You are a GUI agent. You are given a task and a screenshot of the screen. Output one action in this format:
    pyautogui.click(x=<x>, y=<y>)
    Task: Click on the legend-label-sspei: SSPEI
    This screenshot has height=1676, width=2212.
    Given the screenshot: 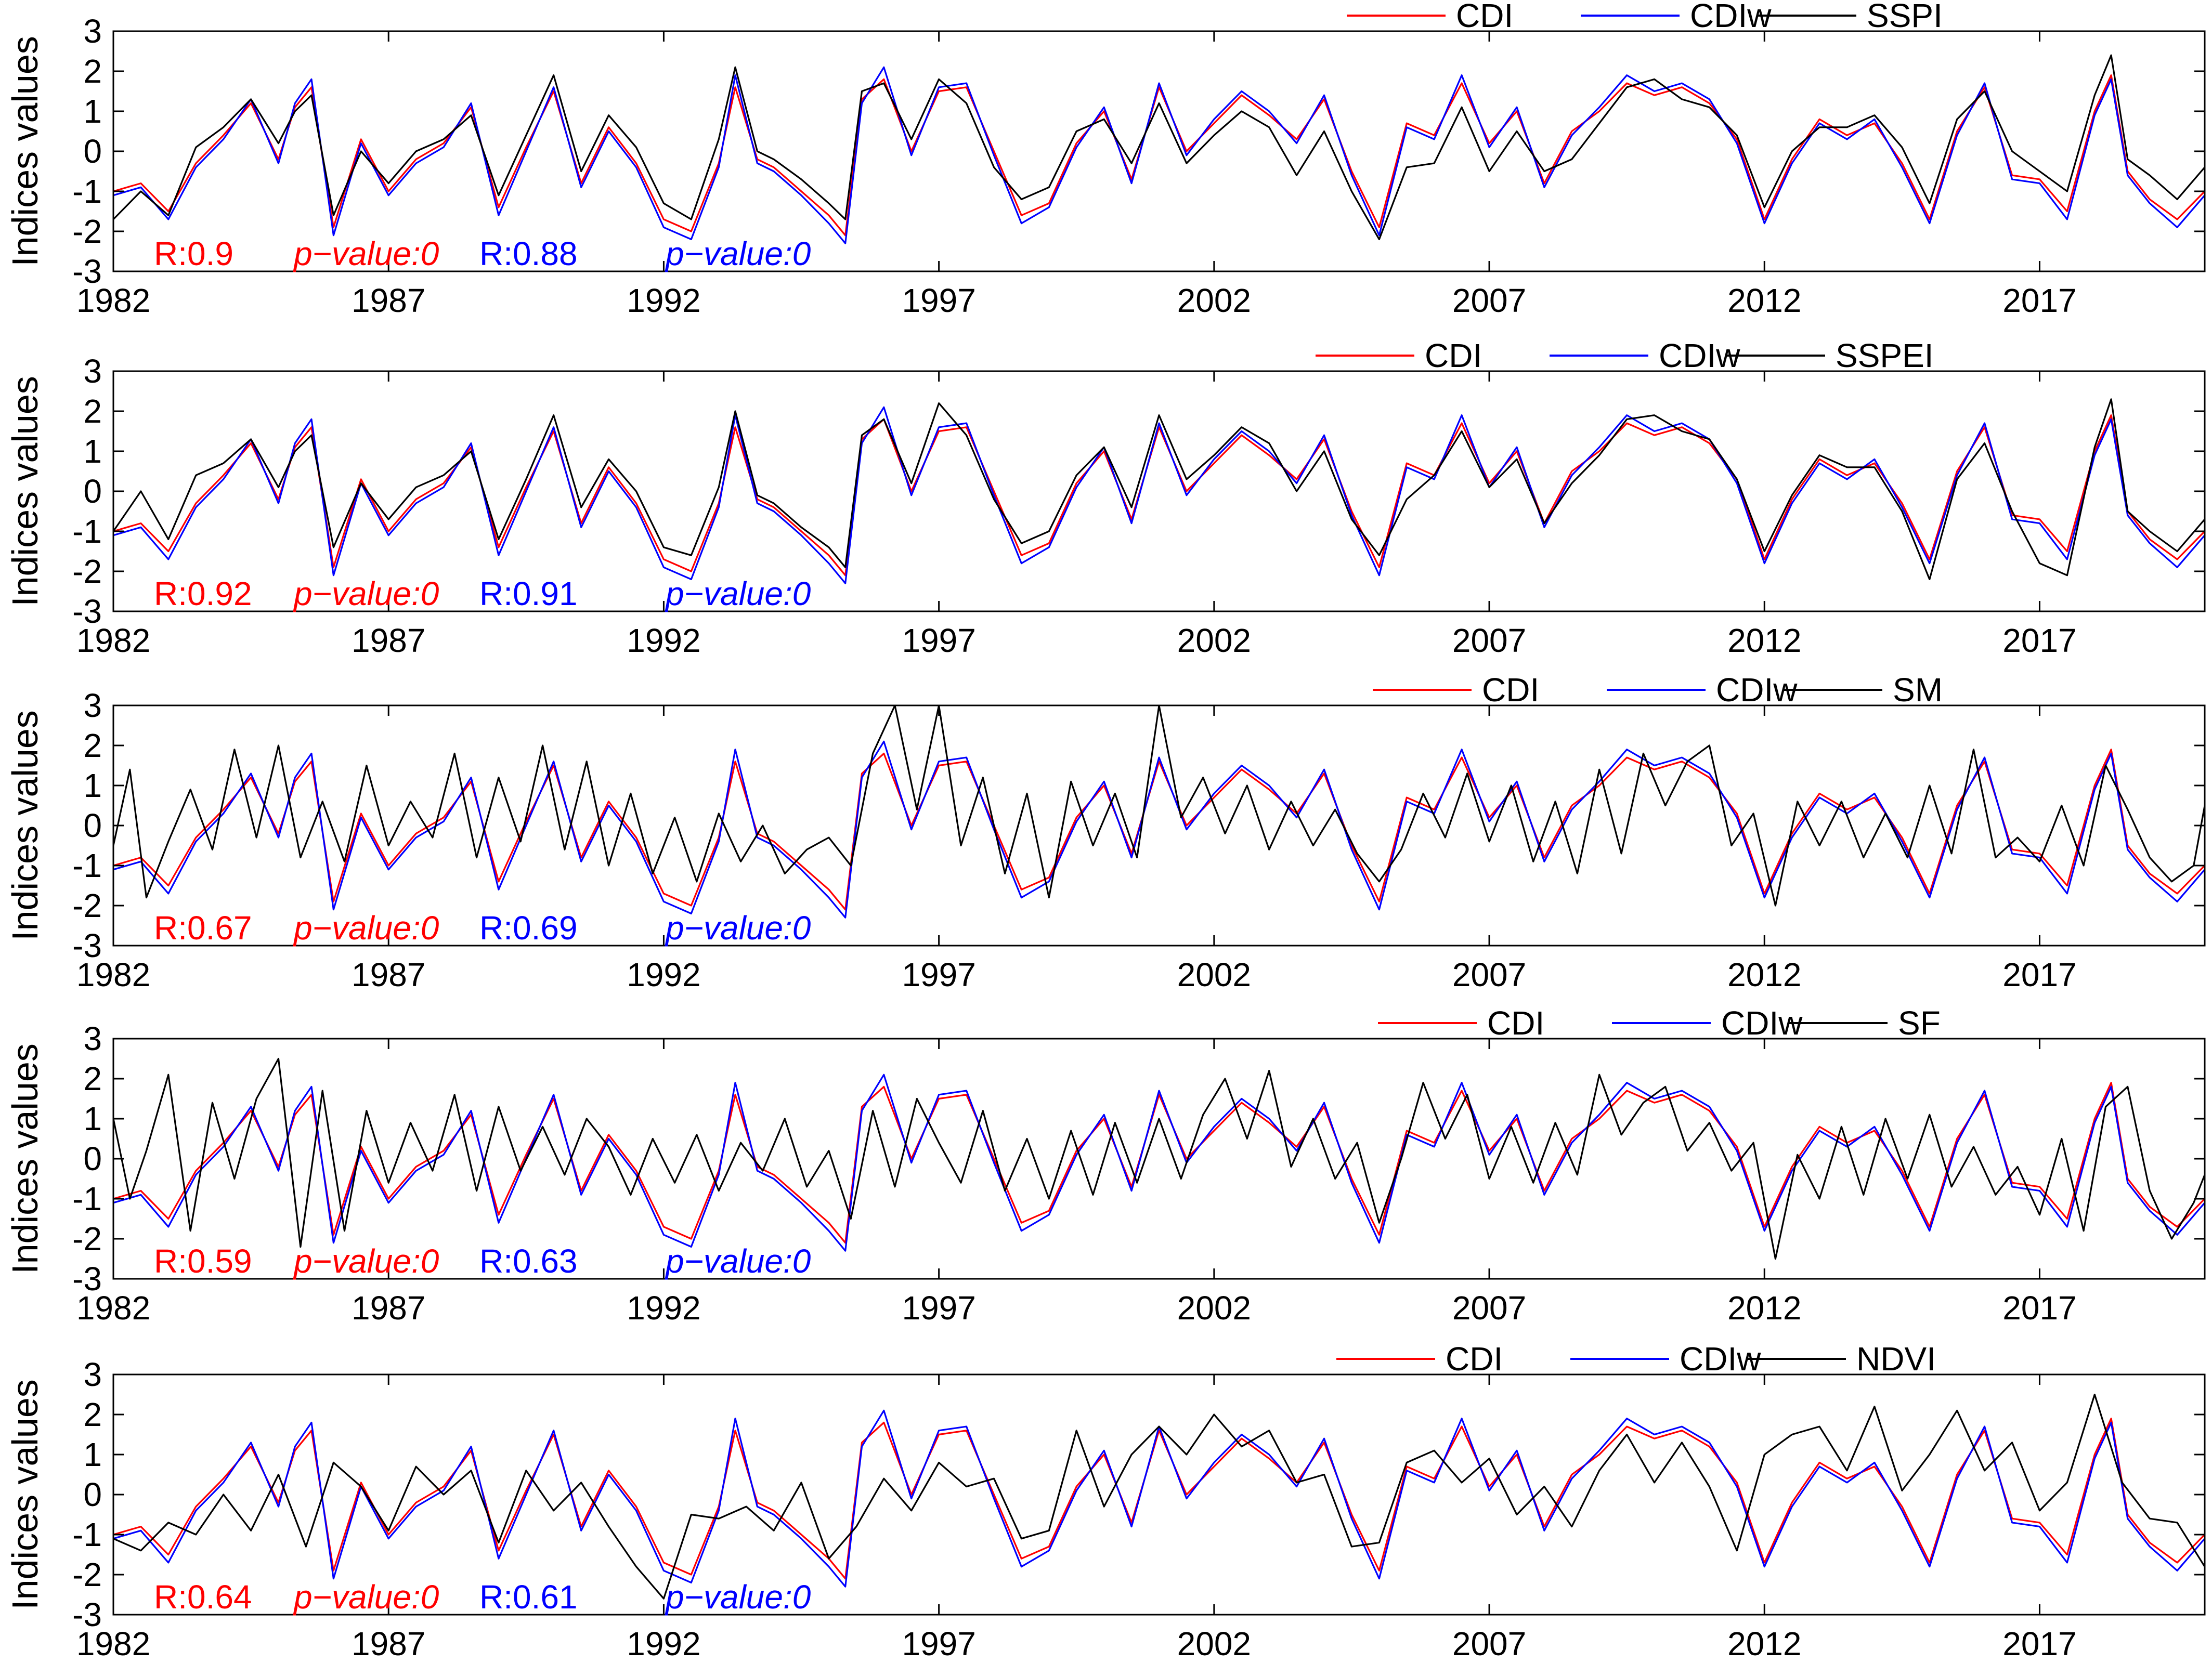 What is the action you would take?
    pyautogui.click(x=1885, y=355)
    